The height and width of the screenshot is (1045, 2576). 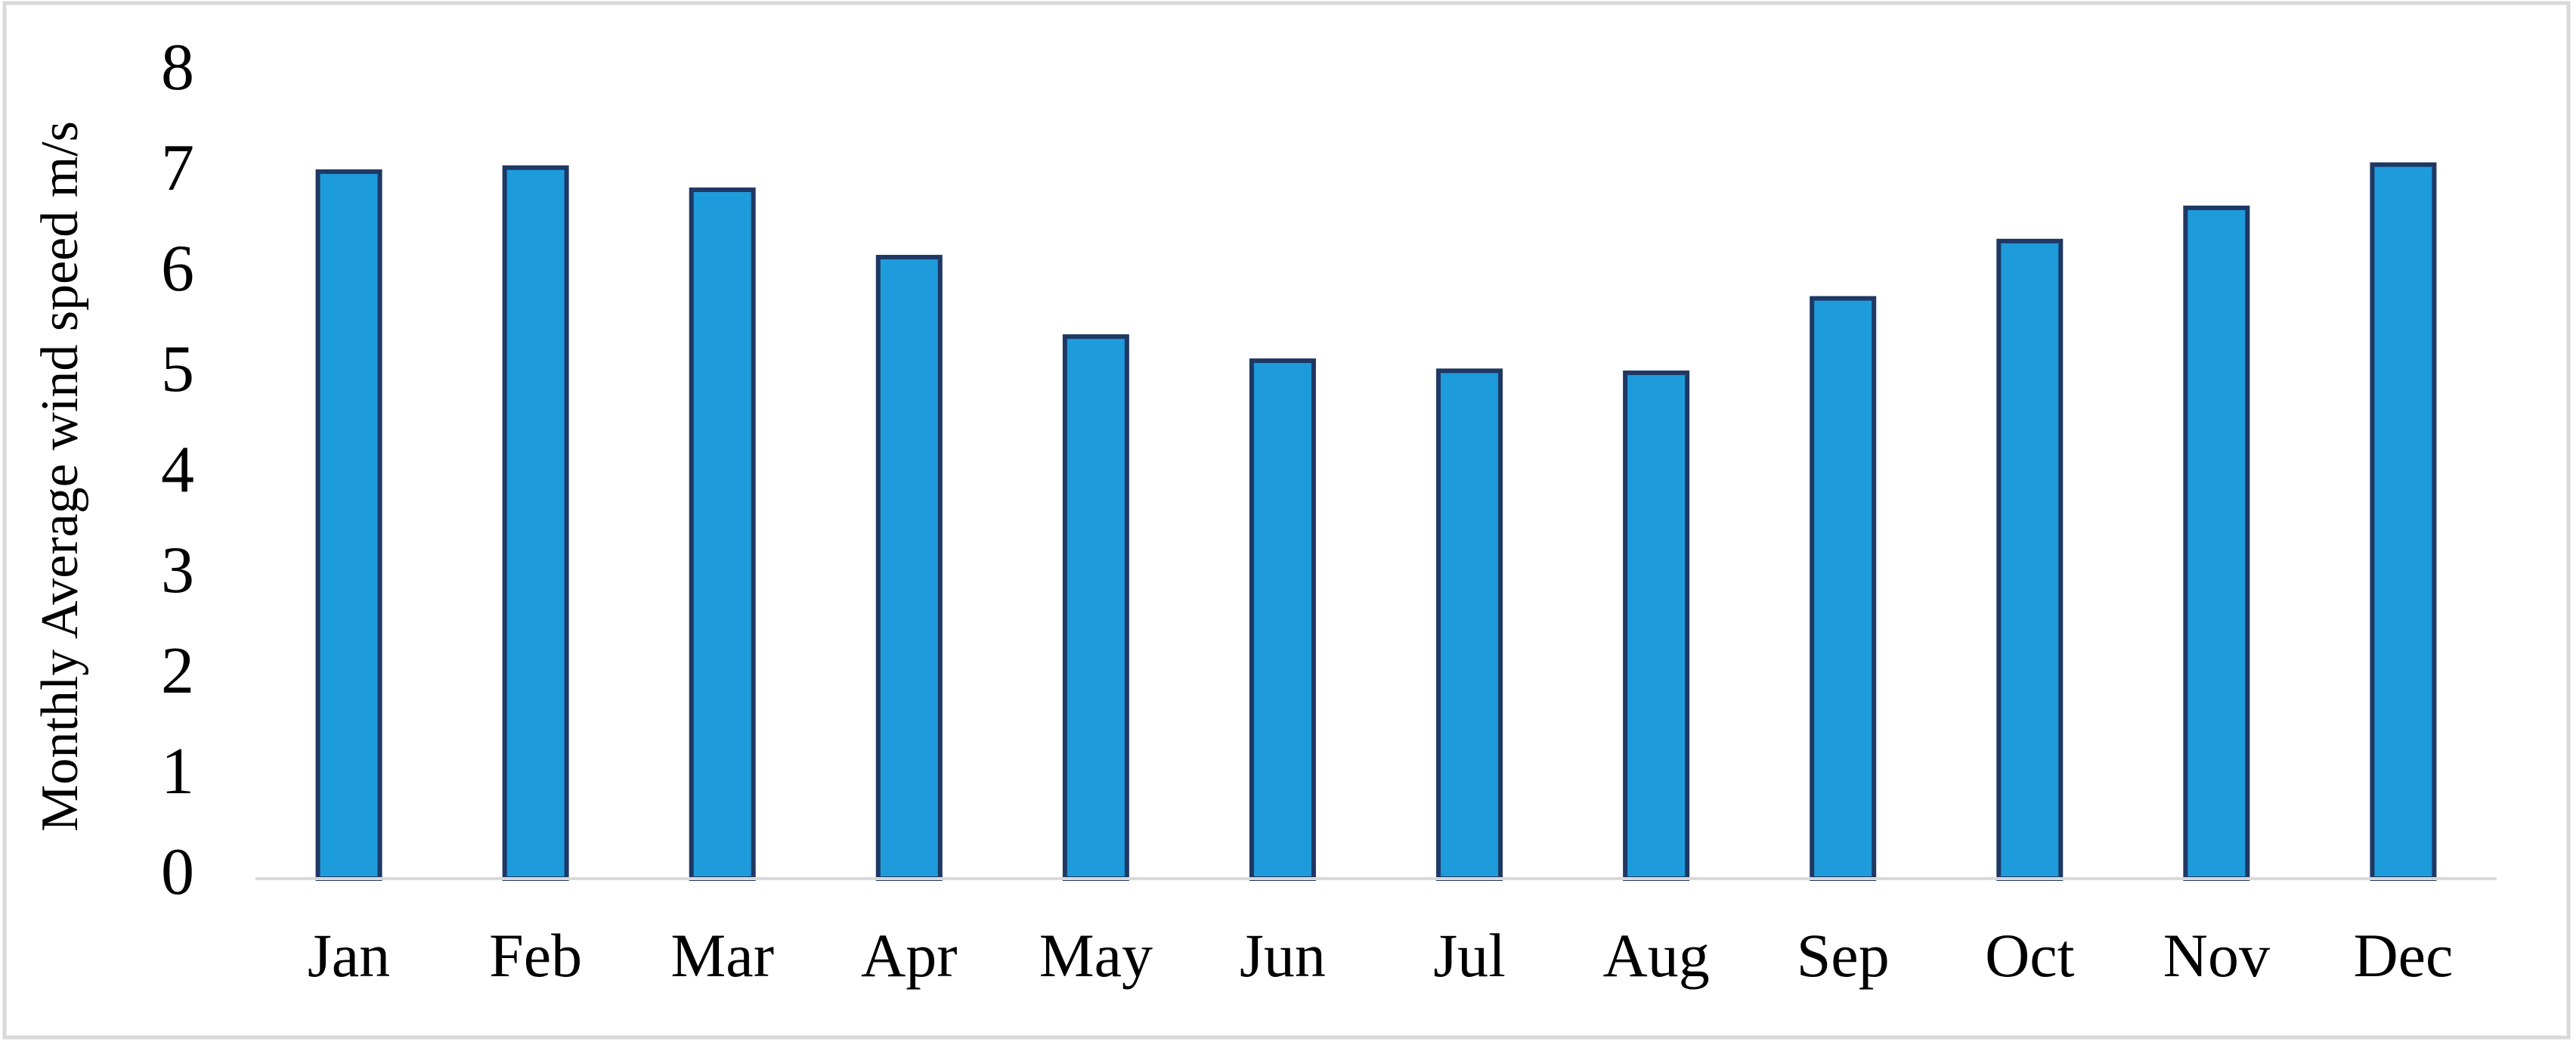 I want to click on x-tick-label: Dec, so click(x=2403, y=955).